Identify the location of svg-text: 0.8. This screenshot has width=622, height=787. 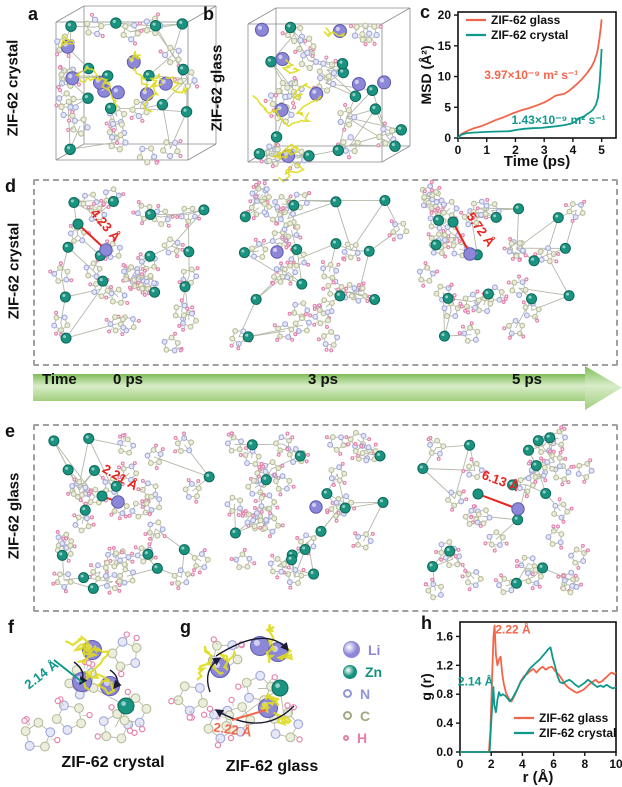
(444, 694).